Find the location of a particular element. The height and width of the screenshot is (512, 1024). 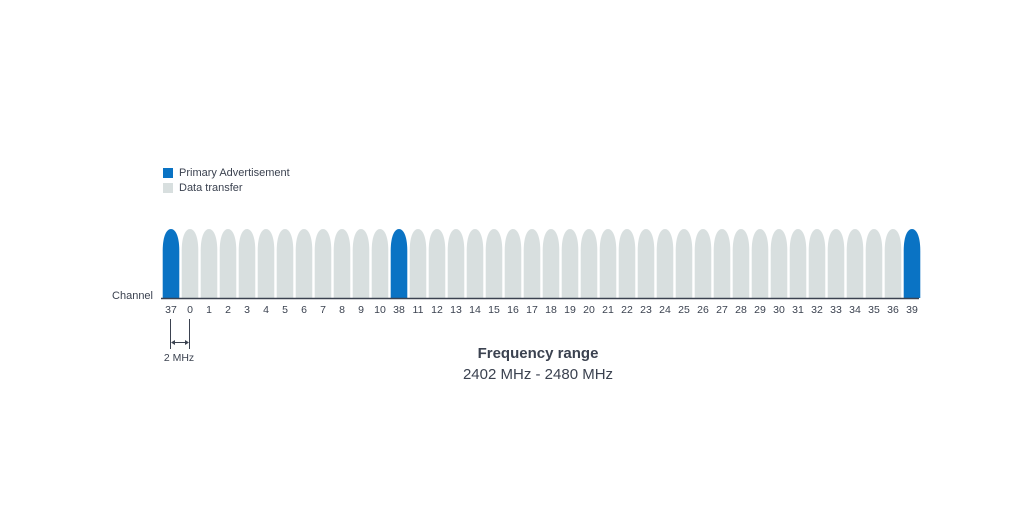

channel-label-15: 15 is located at coordinates (494, 310).